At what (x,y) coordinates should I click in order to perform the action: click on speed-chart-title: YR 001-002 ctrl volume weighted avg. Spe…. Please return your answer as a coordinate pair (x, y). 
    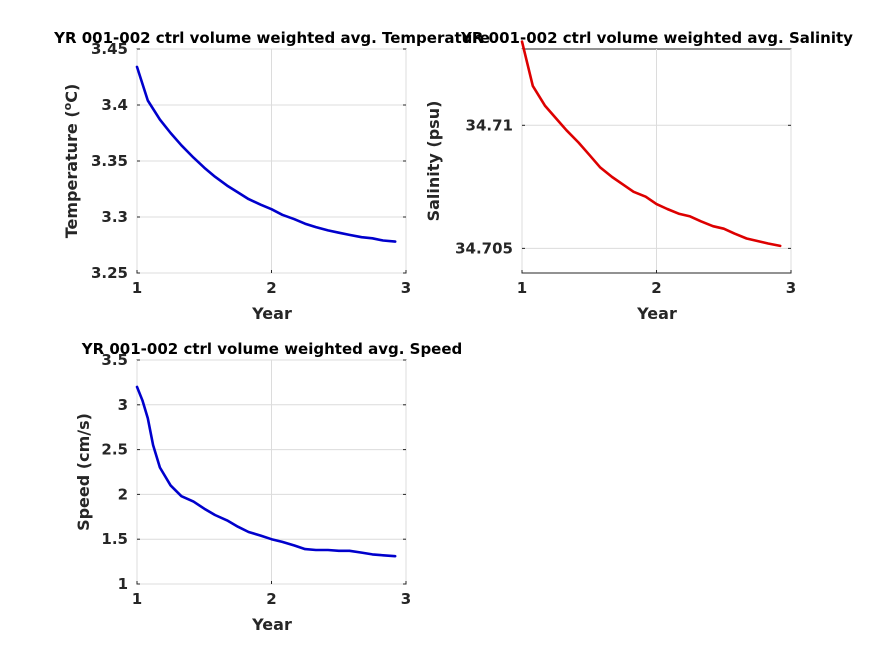
    Looking at the image, I should click on (272, 349).